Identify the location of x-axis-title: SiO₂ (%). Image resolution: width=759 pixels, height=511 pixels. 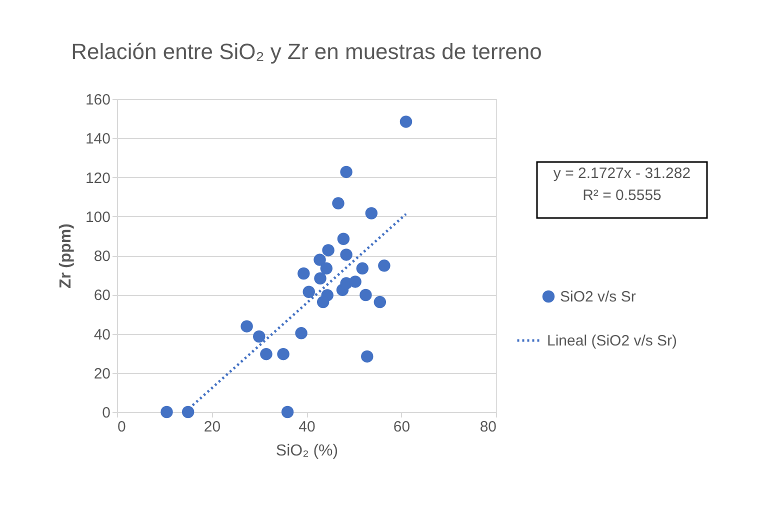
(307, 451).